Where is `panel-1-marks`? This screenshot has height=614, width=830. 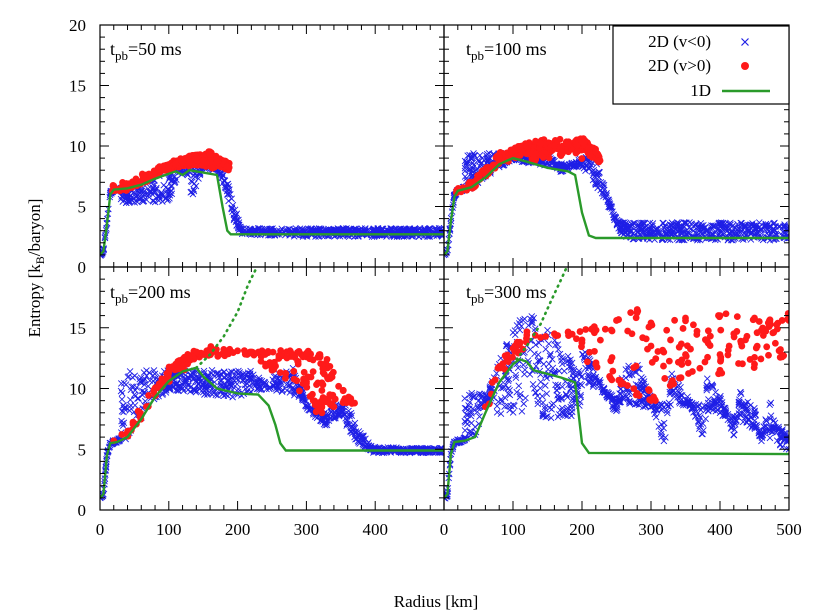 panel-1-marks is located at coordinates (272, 203).